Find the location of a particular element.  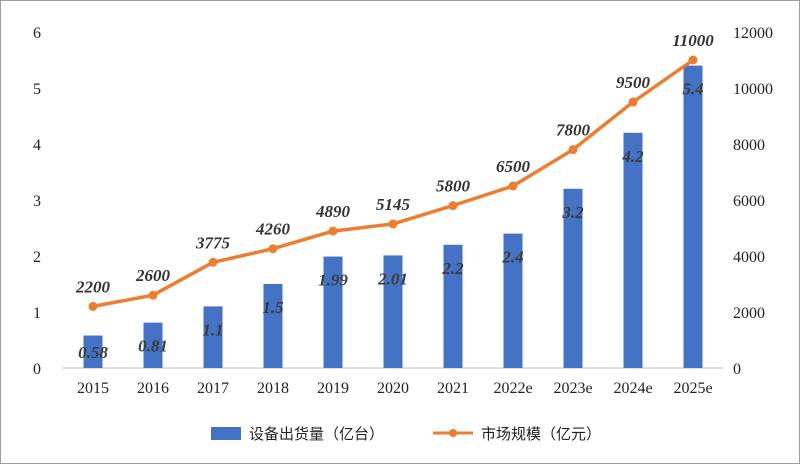

line-value-label: 4890 is located at coordinates (333, 211).